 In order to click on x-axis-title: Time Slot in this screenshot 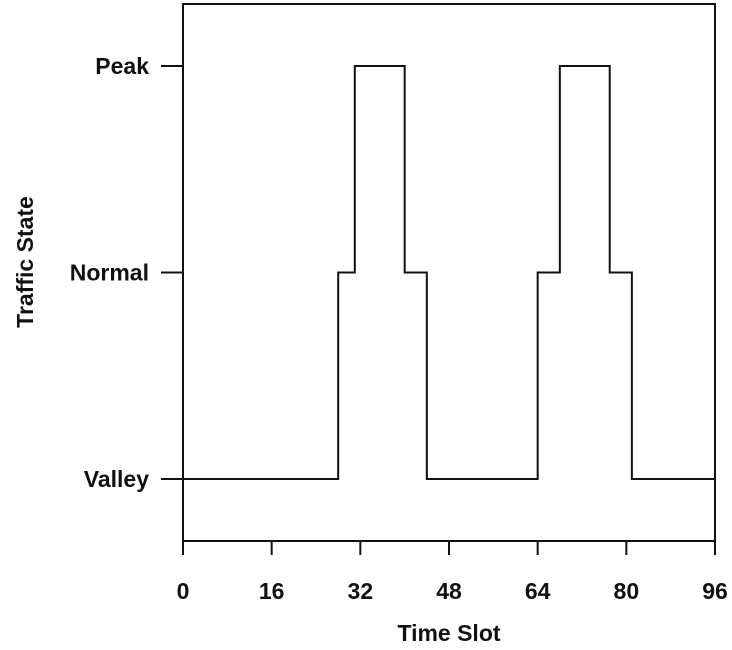, I will do `click(448, 633)`.